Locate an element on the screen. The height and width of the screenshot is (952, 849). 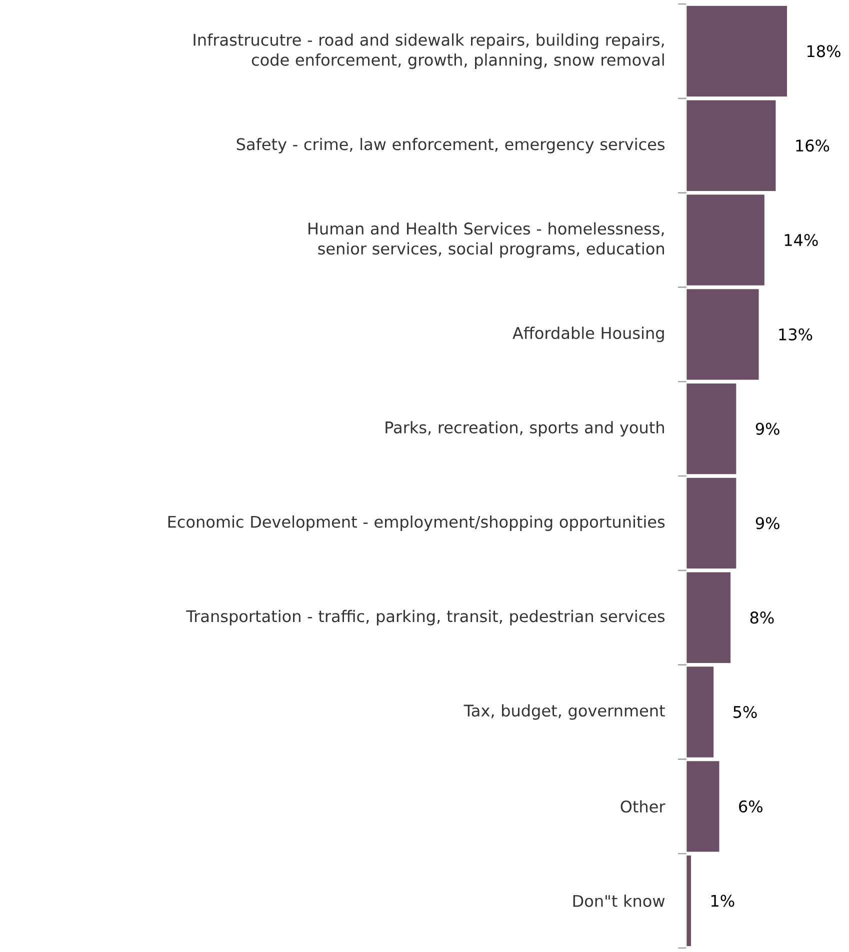
data-label: 6% is located at coordinates (750, 806).